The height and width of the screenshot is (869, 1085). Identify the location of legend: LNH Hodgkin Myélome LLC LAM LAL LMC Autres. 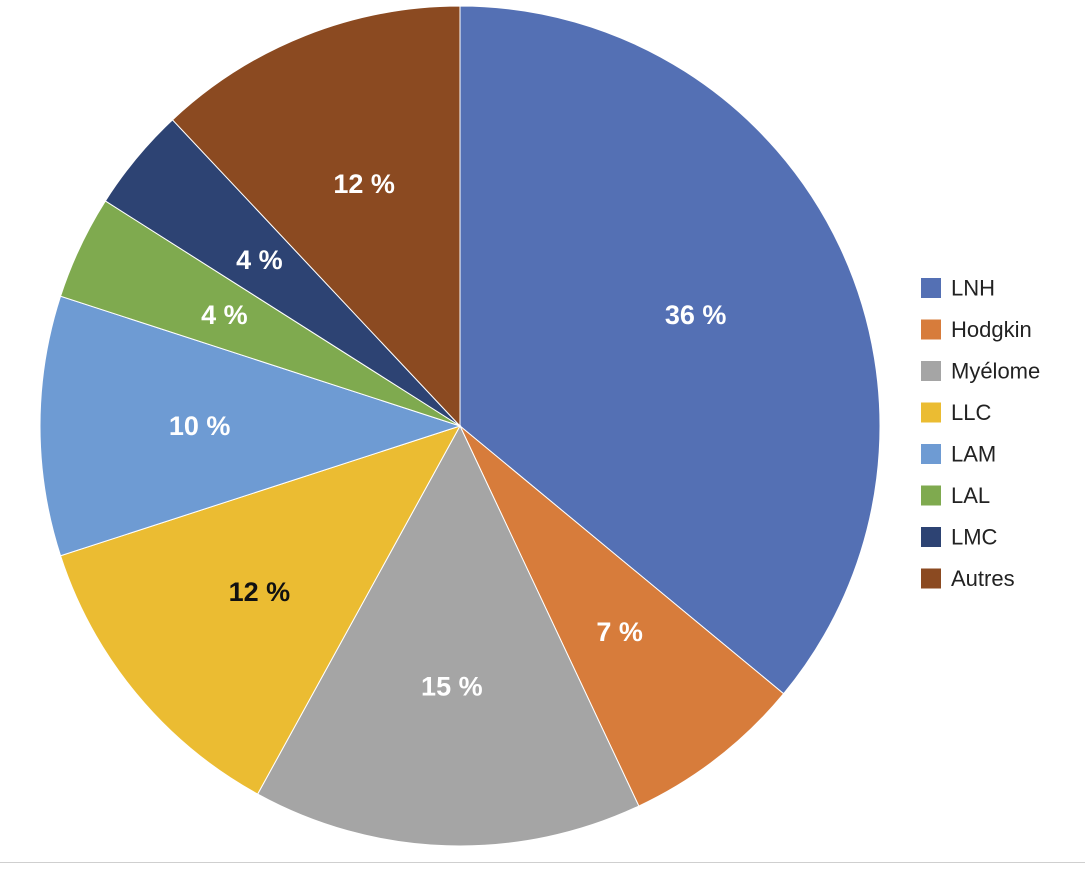
(980, 433).